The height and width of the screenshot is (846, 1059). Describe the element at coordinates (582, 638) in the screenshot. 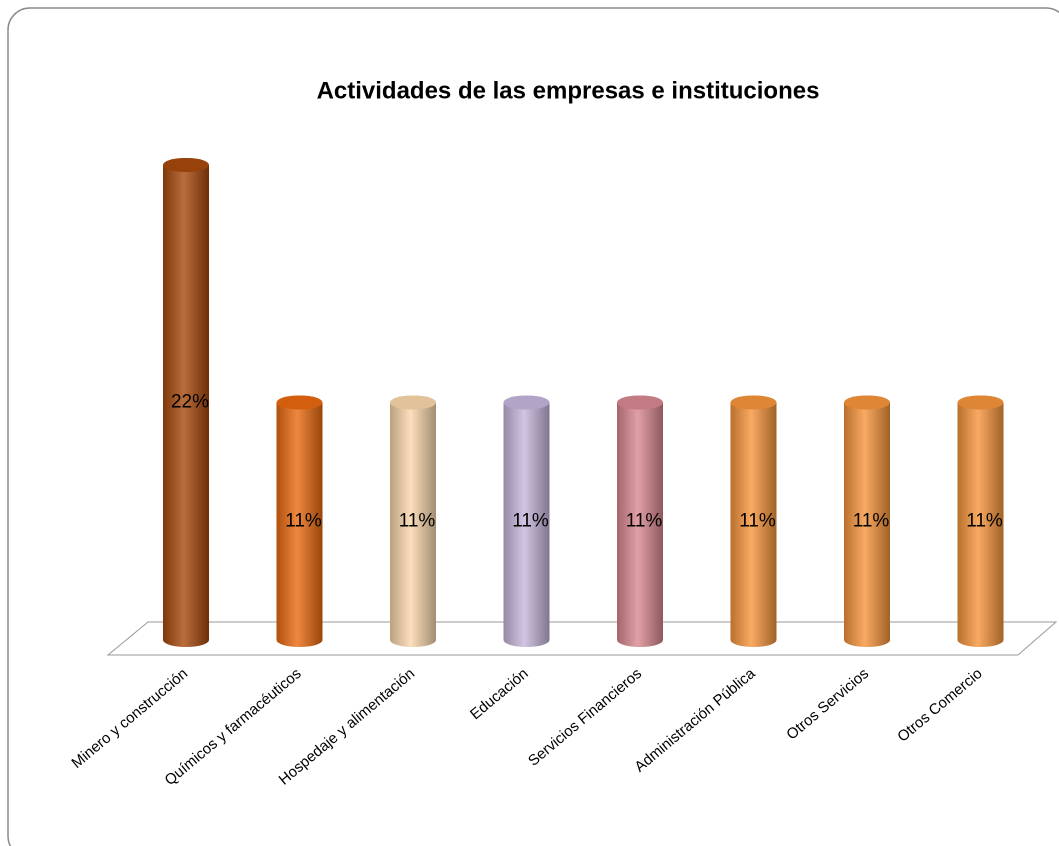

I see `floor` at that location.